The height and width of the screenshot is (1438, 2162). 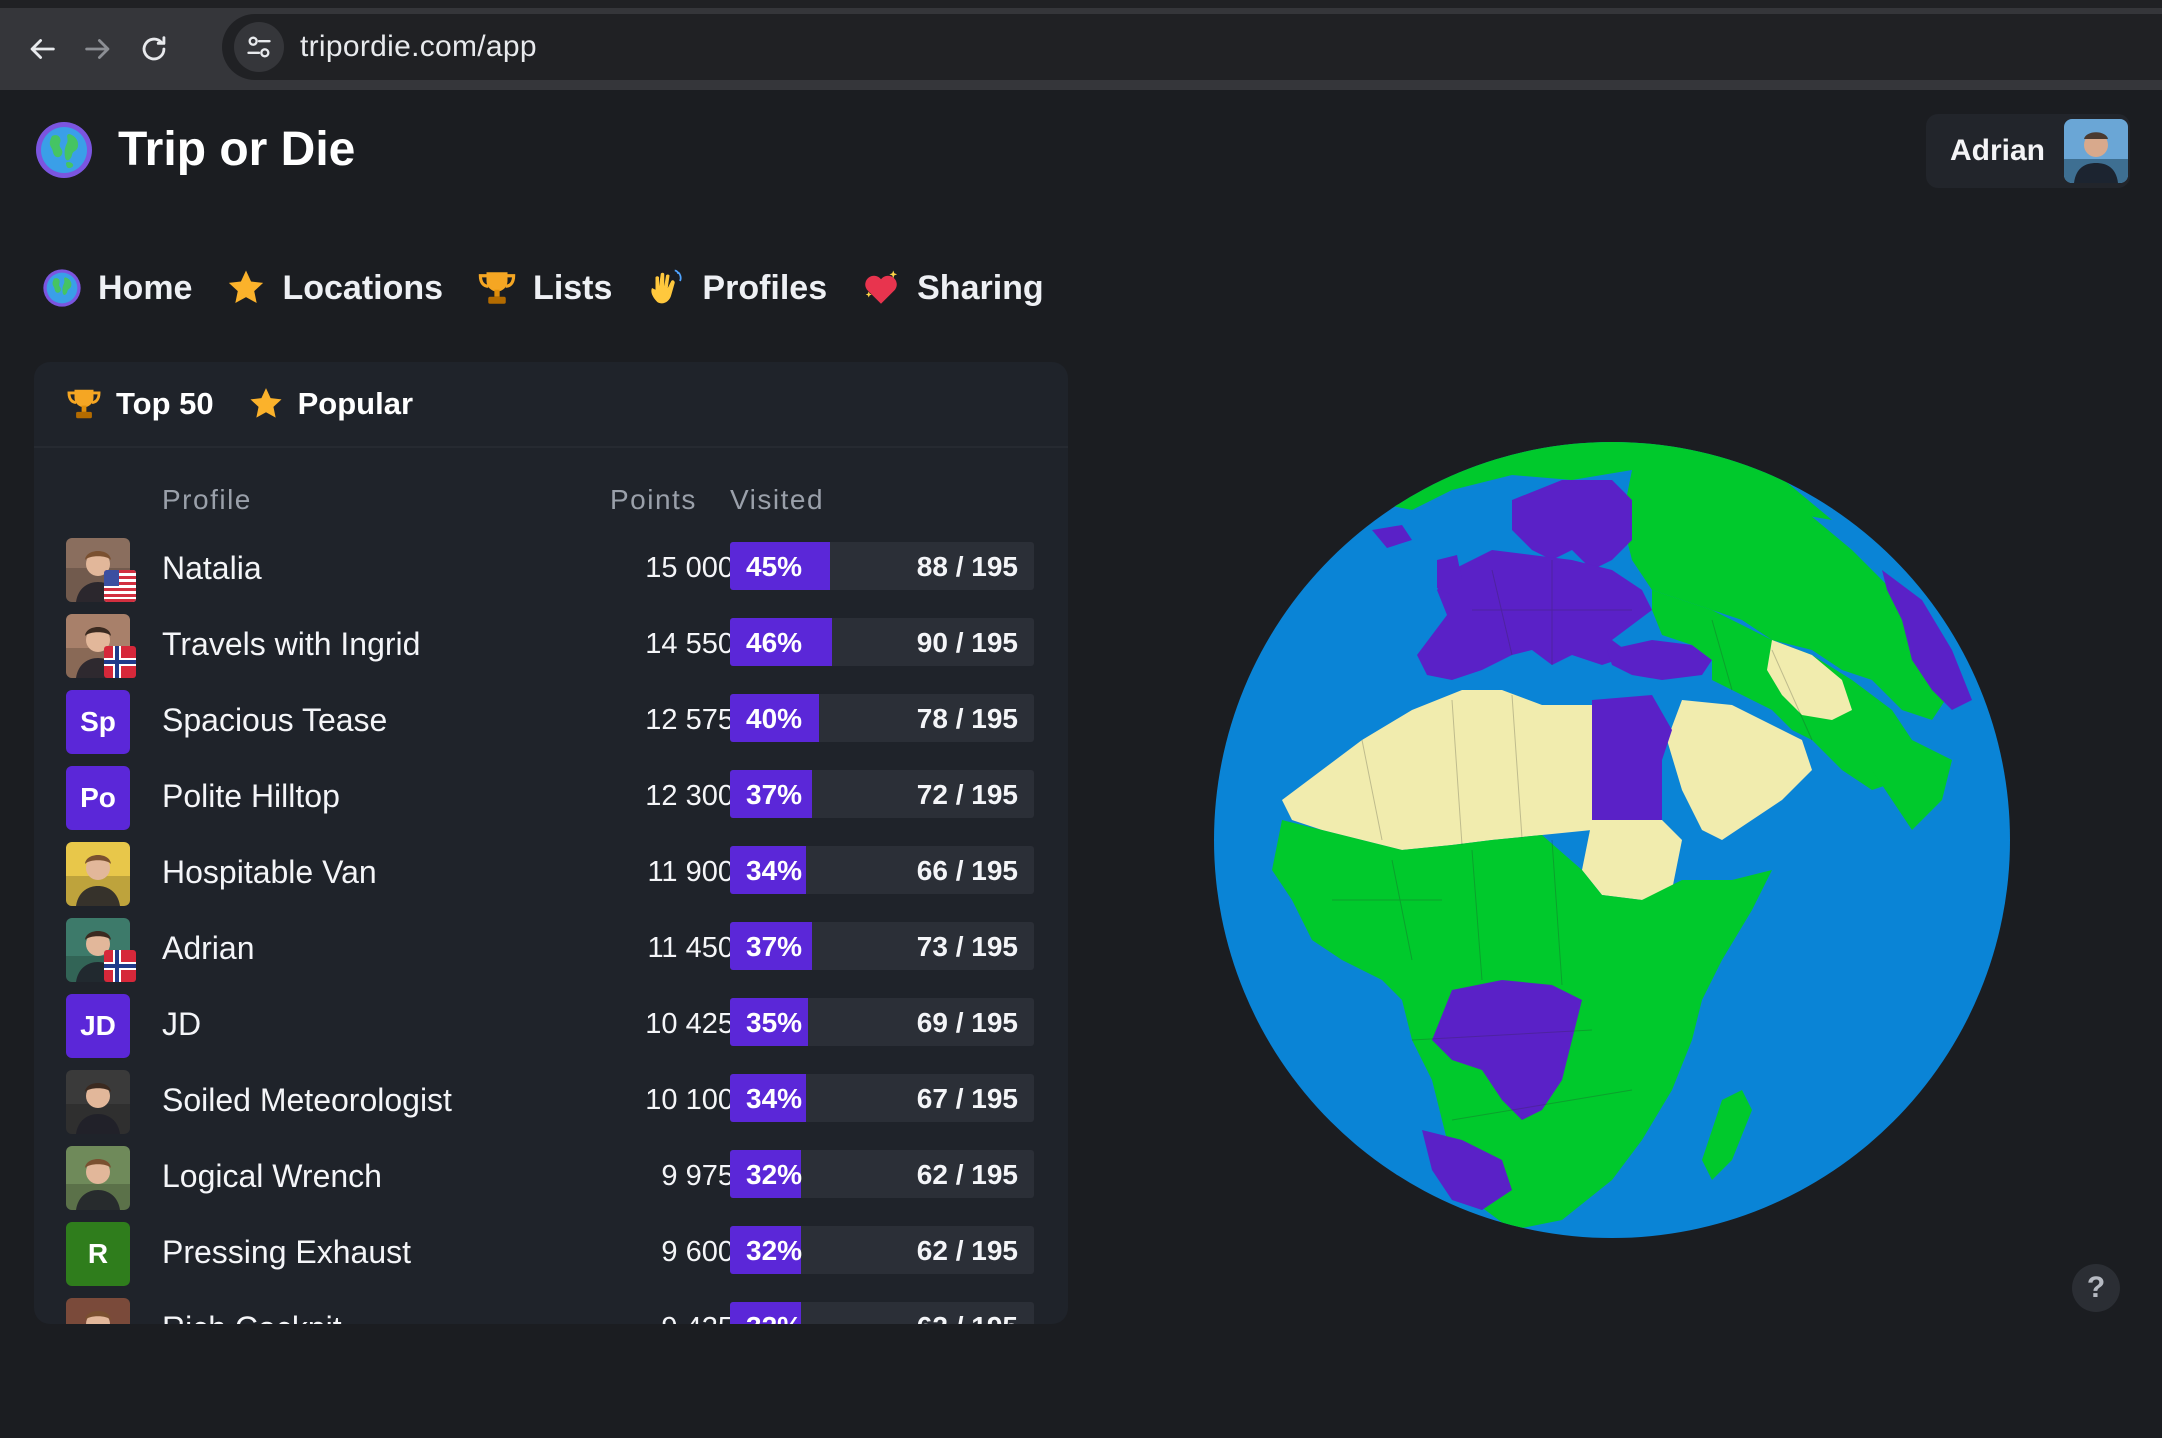 What do you see at coordinates (967, 718) in the screenshot?
I see `visited-count: 78 / 195` at bounding box center [967, 718].